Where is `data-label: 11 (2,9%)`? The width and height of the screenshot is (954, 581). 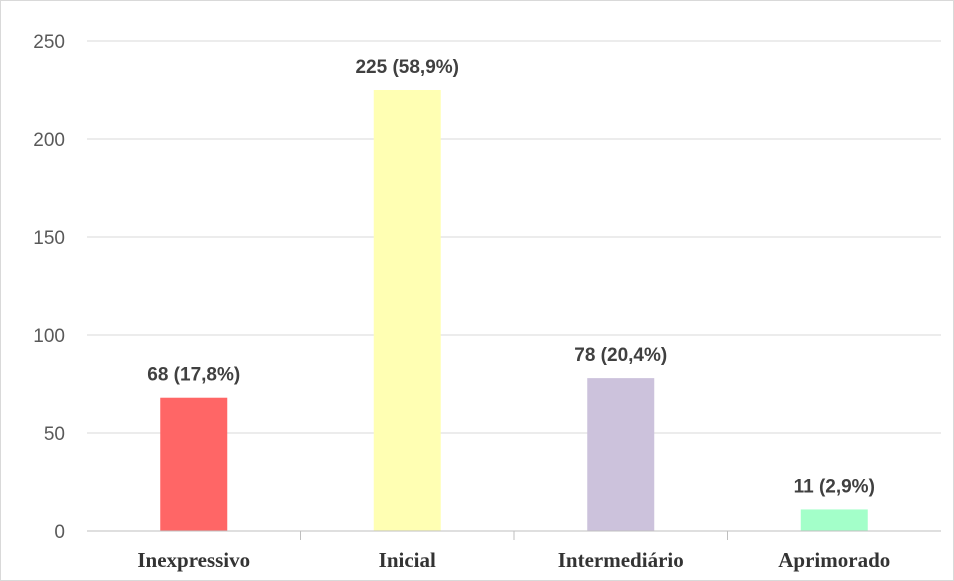
data-label: 11 (2,9%) is located at coordinates (834, 486).